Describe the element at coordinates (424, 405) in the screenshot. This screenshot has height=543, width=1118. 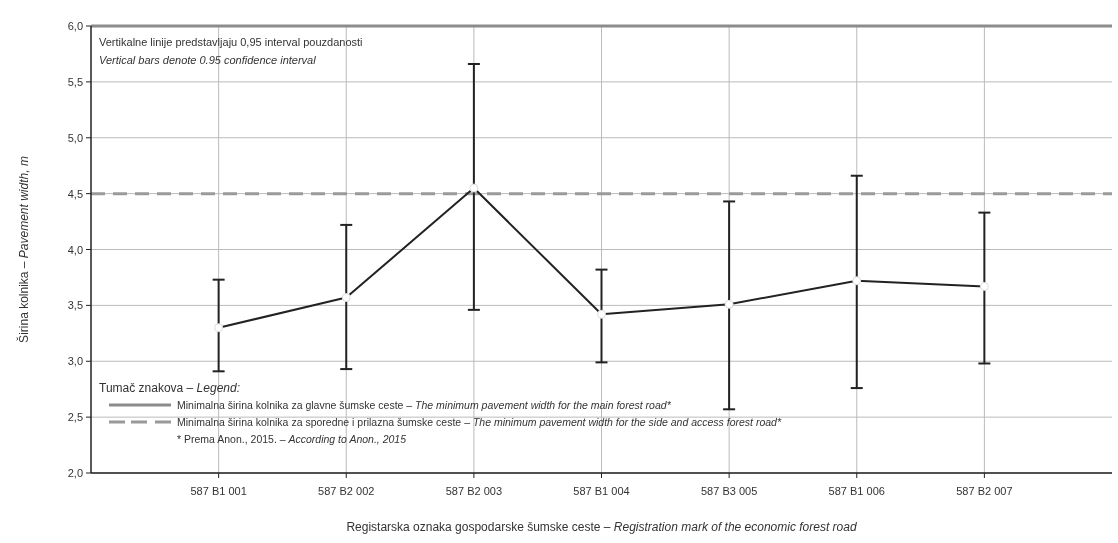
I see `legend-label: Minimalna širina kolnika za glavne šumske ceste – The minimum pavement width for the main forest road*` at that location.